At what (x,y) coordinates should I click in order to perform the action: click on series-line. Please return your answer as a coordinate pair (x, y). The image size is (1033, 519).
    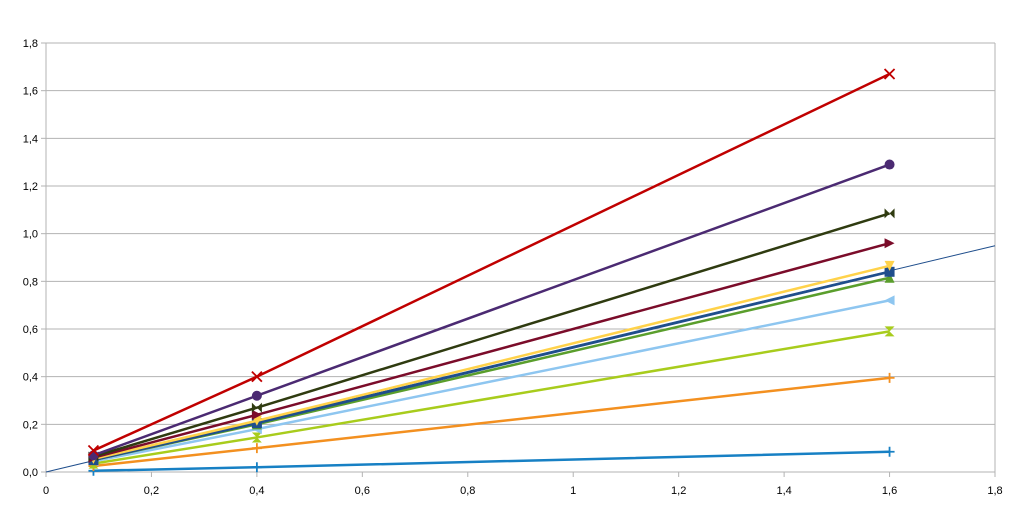
    Looking at the image, I should click on (491, 461).